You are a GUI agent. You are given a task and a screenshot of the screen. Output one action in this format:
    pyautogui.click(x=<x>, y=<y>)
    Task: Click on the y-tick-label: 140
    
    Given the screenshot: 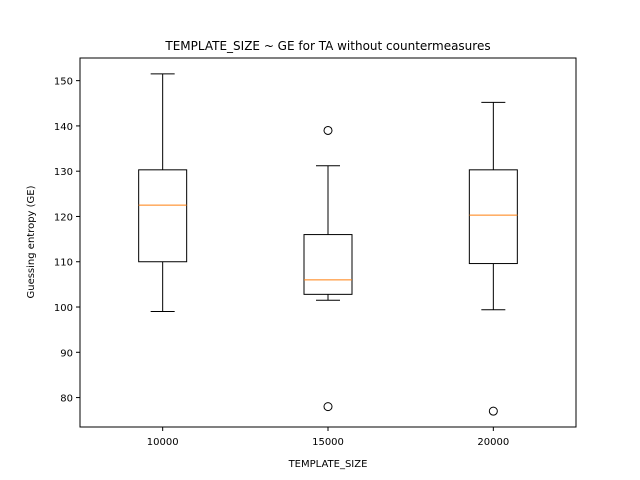 What is the action you would take?
    pyautogui.click(x=63, y=127)
    